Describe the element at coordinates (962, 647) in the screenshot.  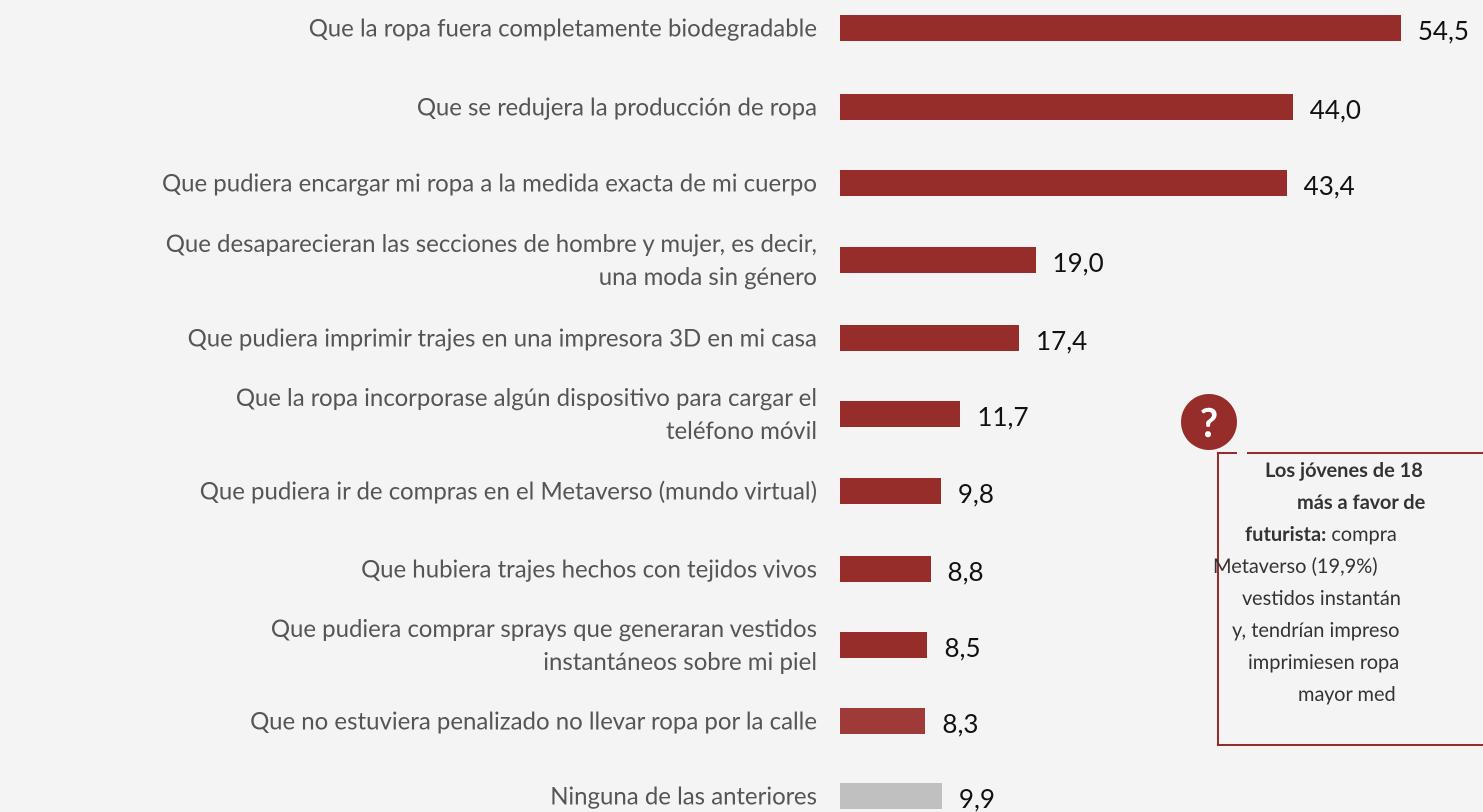
I see `value-label: 8,5` at that location.